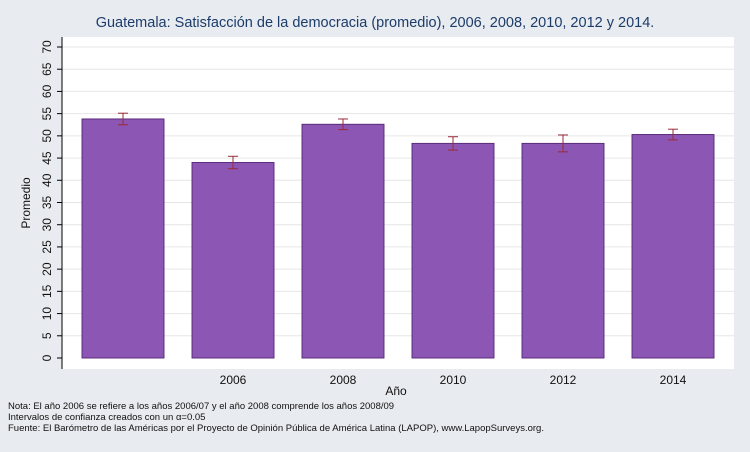 The height and width of the screenshot is (452, 750). What do you see at coordinates (47, 247) in the screenshot?
I see `y-tick-label: 25` at bounding box center [47, 247].